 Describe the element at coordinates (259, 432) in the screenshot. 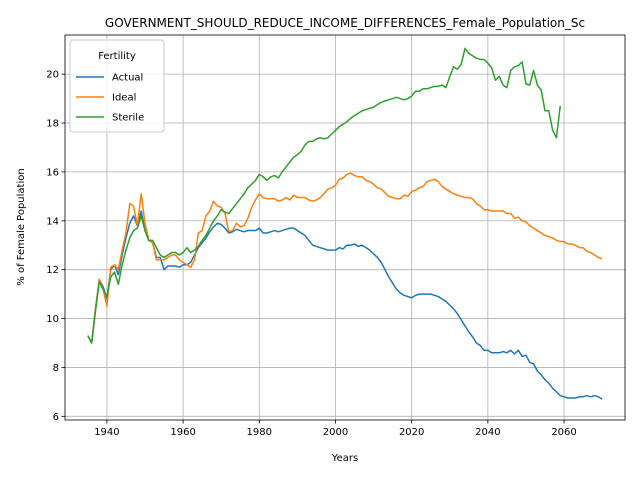

I see `x-tick-label: 1980` at that location.